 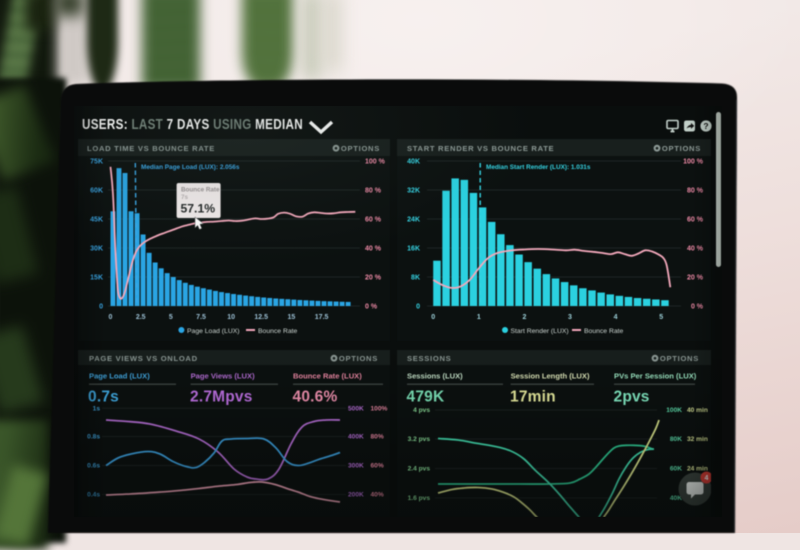 I want to click on svg-text: 3, so click(x=570, y=317).